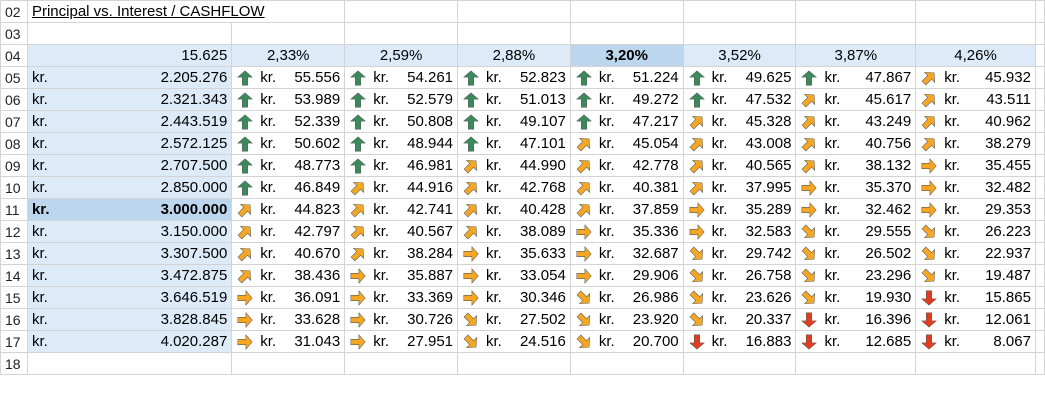 This screenshot has width=1045, height=410. What do you see at coordinates (288, 231) in the screenshot?
I see `payment-cell: kr. 42.797` at bounding box center [288, 231].